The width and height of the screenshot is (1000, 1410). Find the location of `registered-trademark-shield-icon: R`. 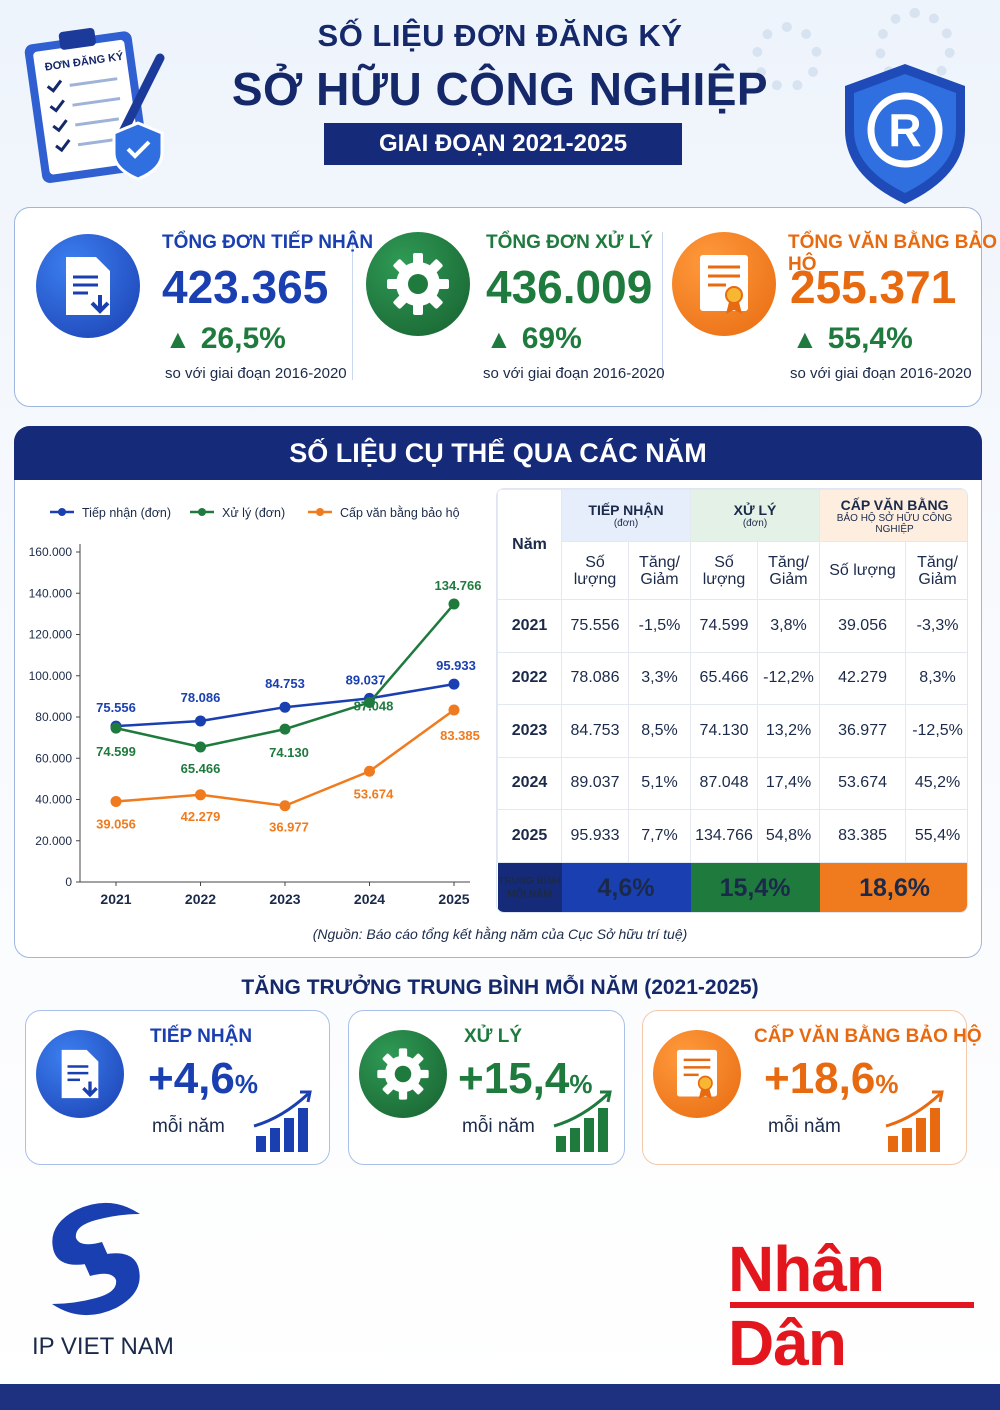

registered-trademark-shield-icon: R is located at coordinates (905, 133).